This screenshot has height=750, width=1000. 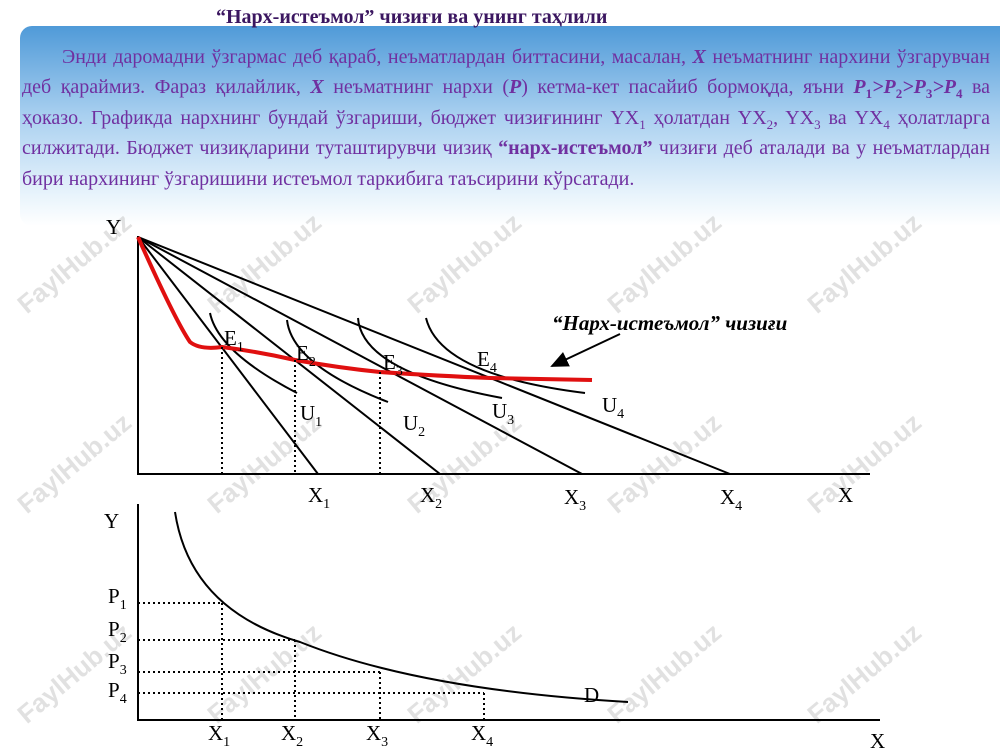 I want to click on price-consumption-curve, so click(x=364, y=309).